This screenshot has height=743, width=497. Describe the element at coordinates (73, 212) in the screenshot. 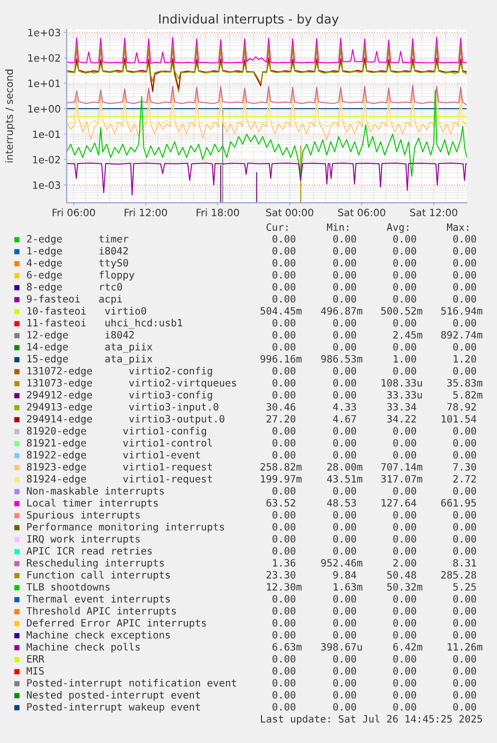

I see `x-tick-label: Fri 06:00` at that location.